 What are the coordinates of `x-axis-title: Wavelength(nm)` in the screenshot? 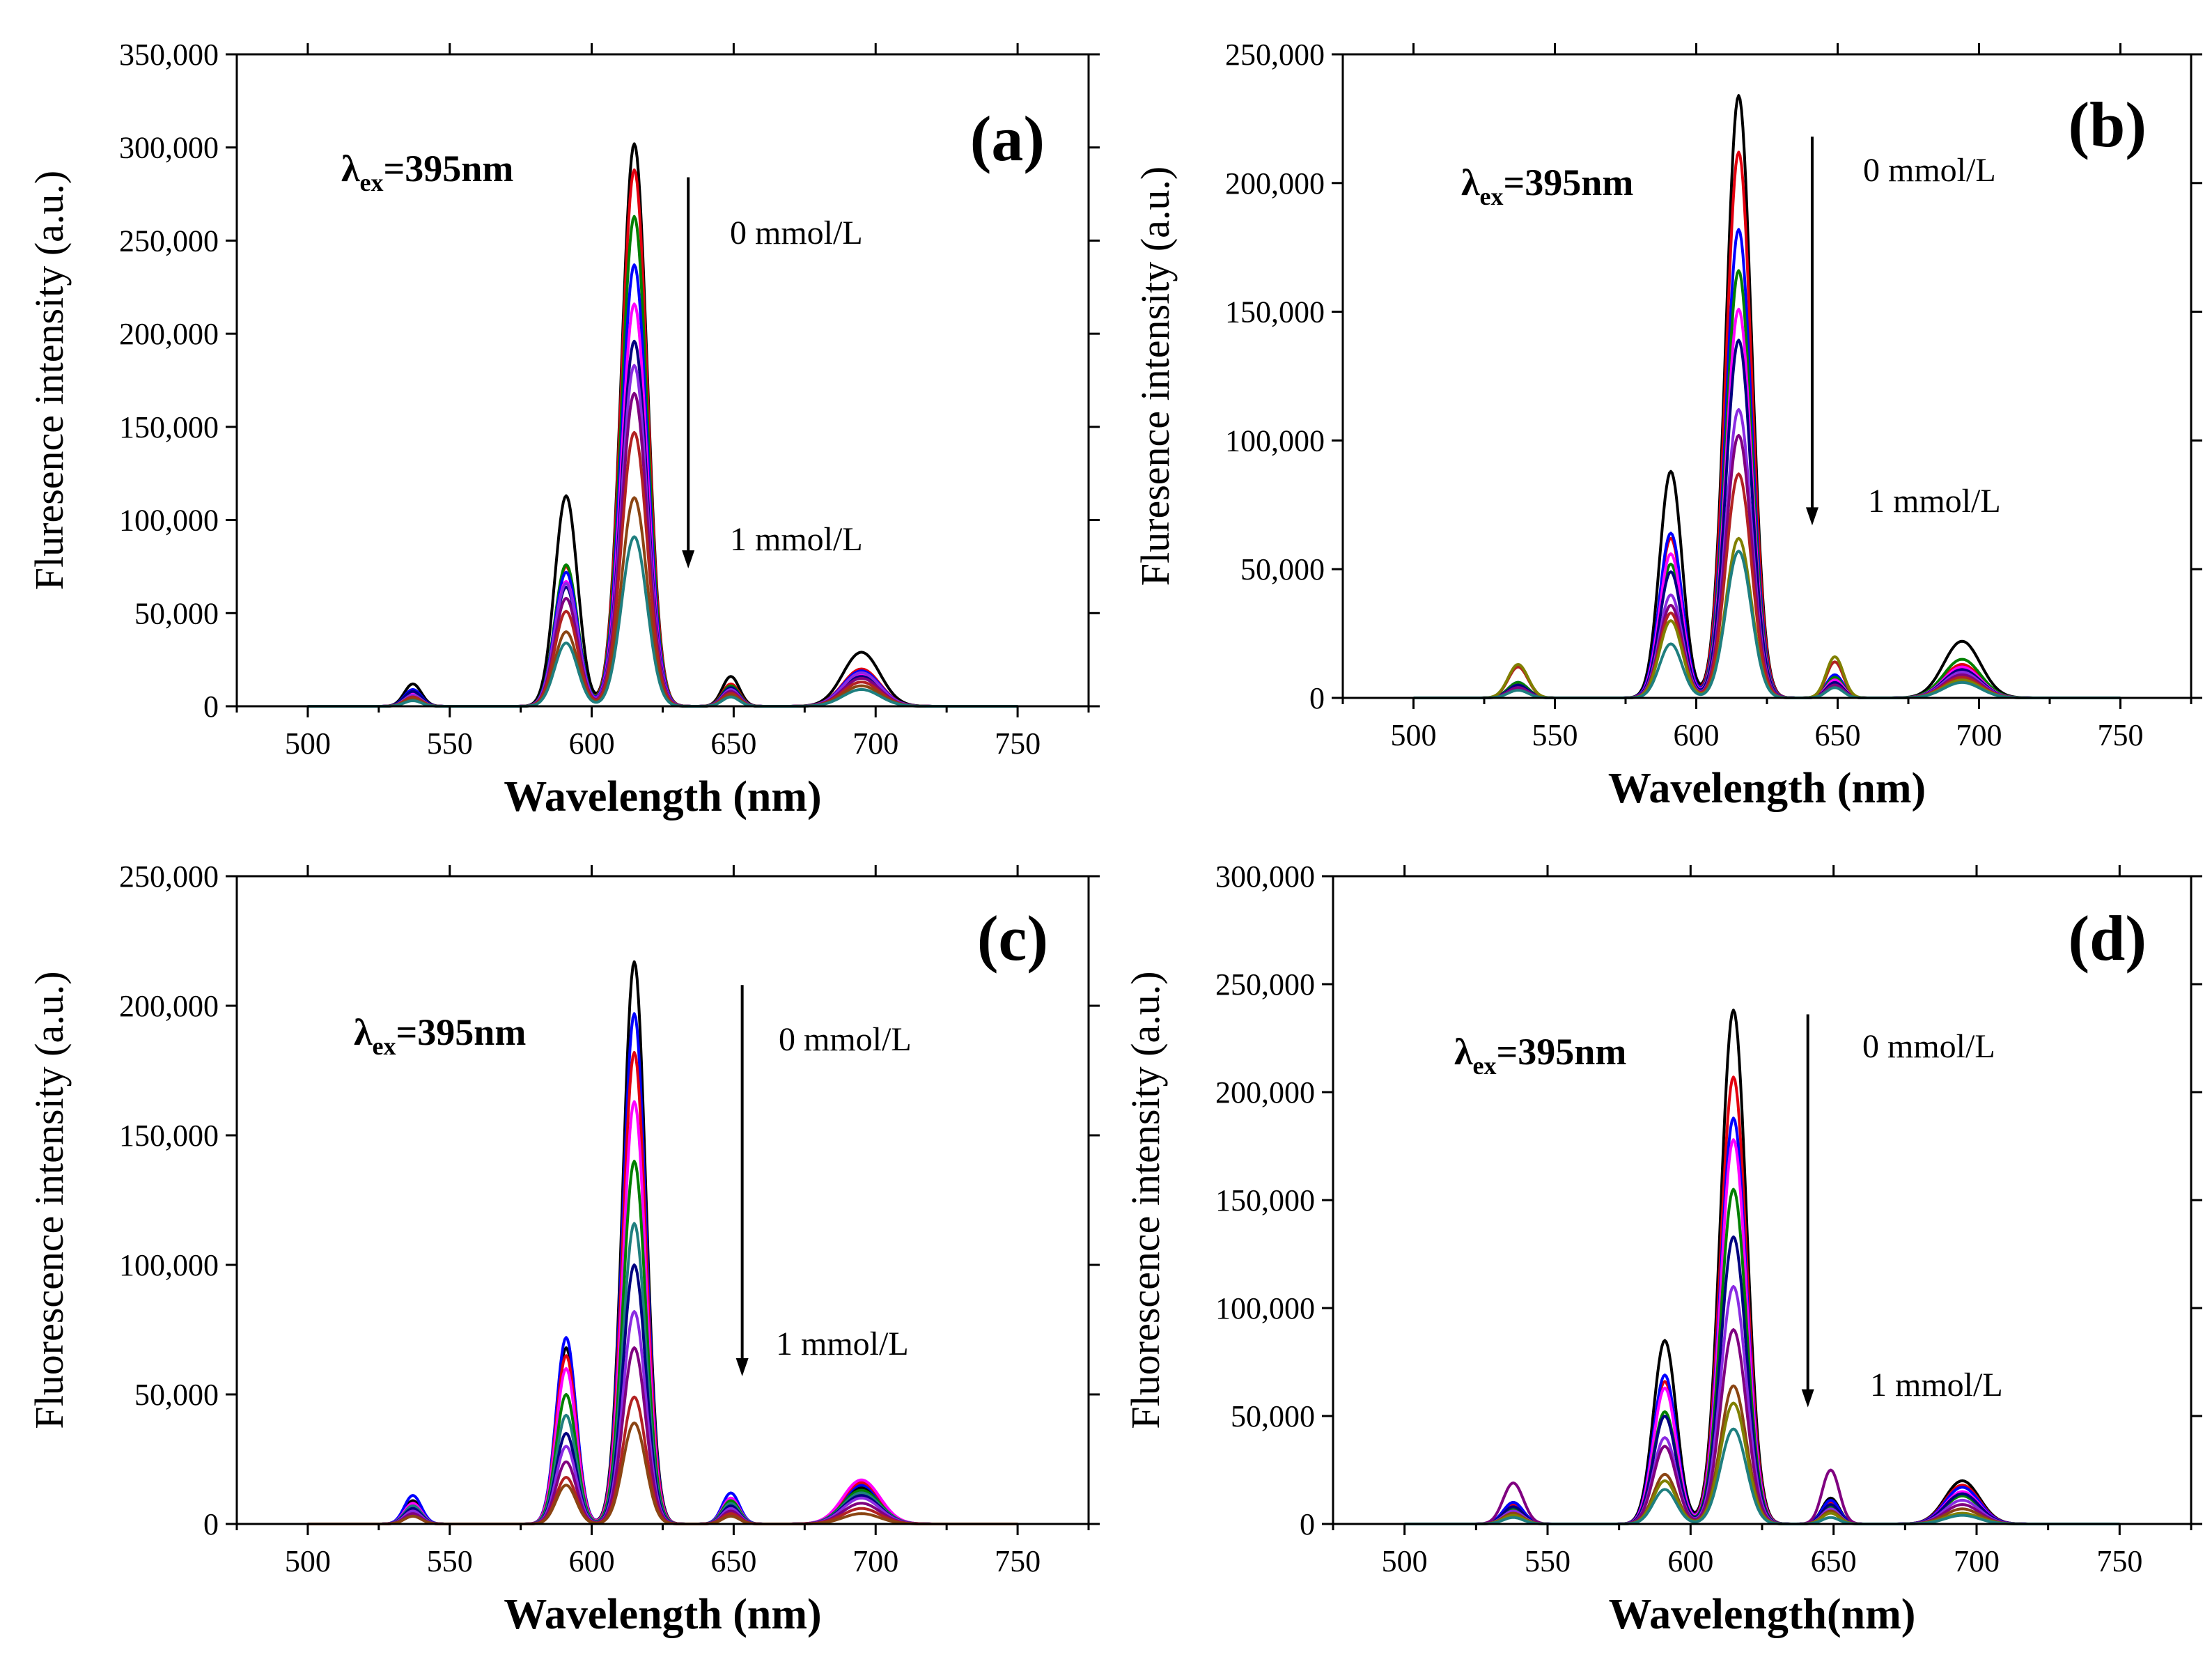 It's located at (1762, 1614).